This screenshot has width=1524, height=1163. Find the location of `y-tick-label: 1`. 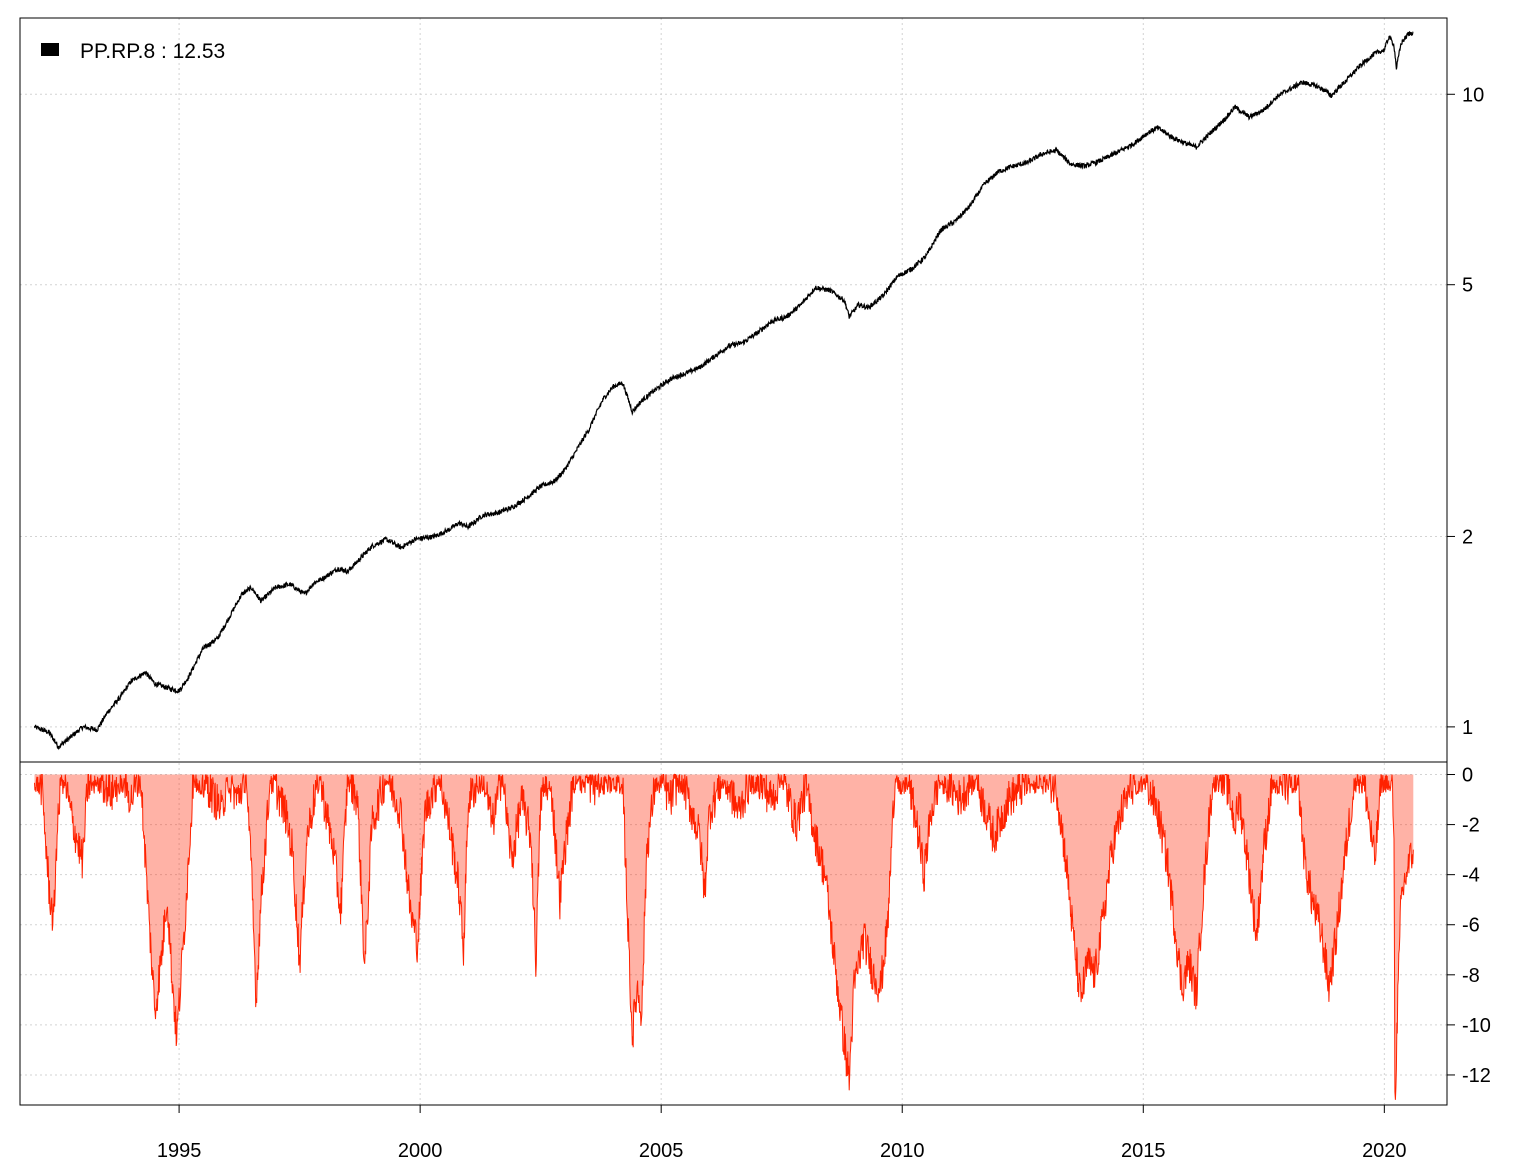

y-tick-label: 1 is located at coordinates (1467, 728).